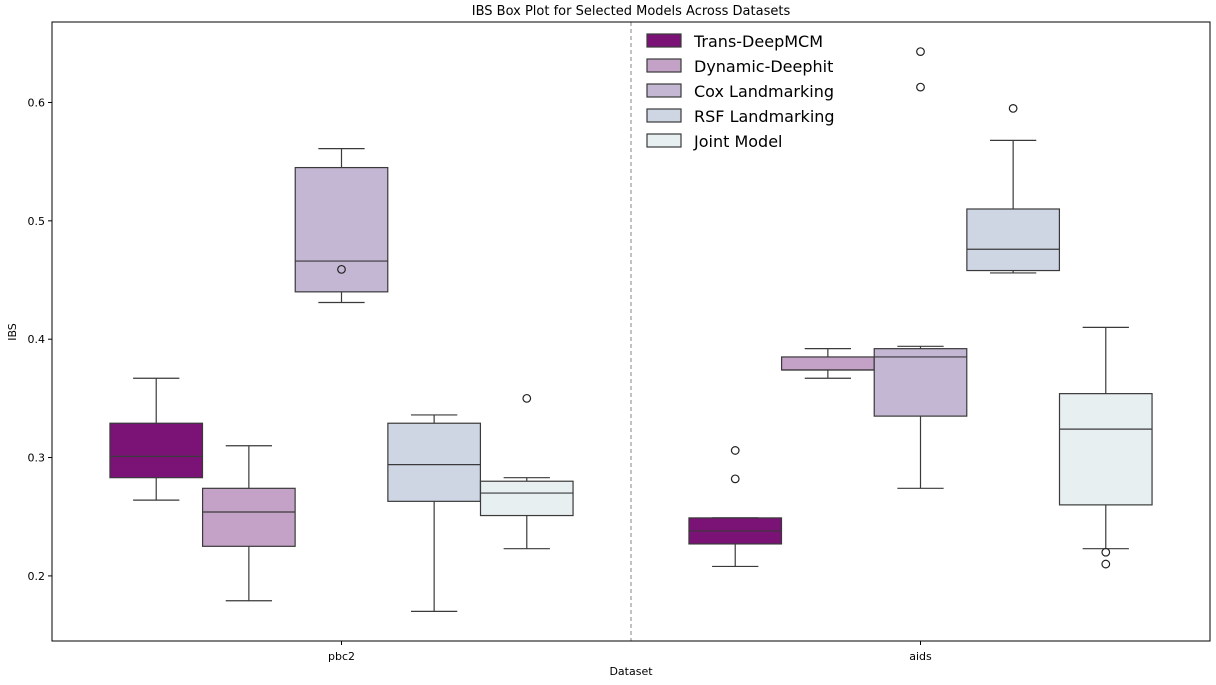  Describe the element at coordinates (631, 671) in the screenshot. I see `x-axis-label: Dataset` at that location.